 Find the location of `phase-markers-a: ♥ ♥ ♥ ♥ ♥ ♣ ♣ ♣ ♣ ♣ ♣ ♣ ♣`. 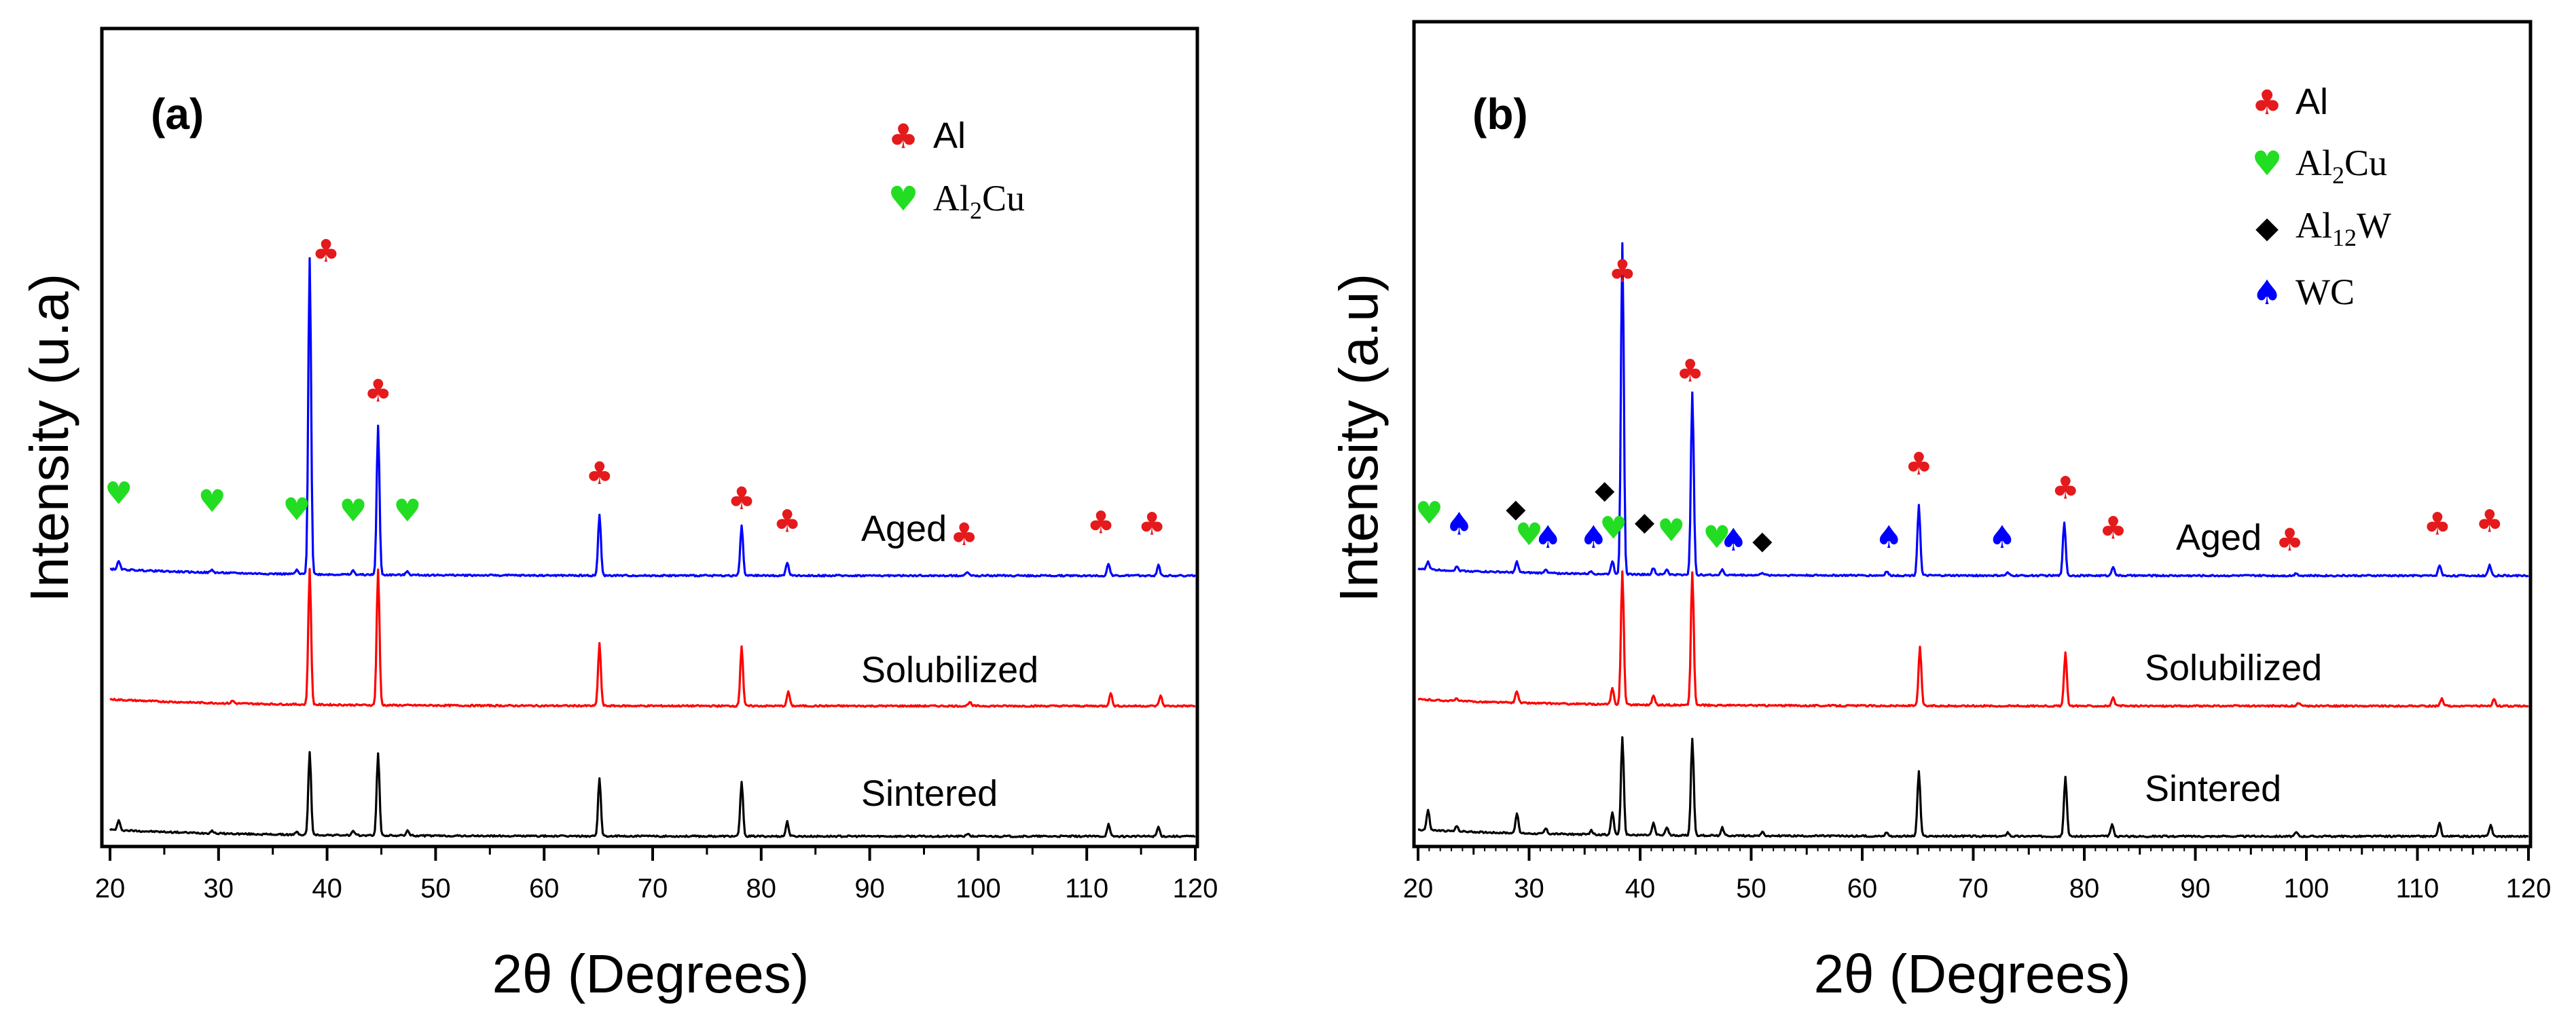

phase-markers-a: ♥ ♥ ♥ ♥ ♥ ♣ ♣ ♣ ♣ ♣ ♣ ♣ ♣ is located at coordinates (635, 393).